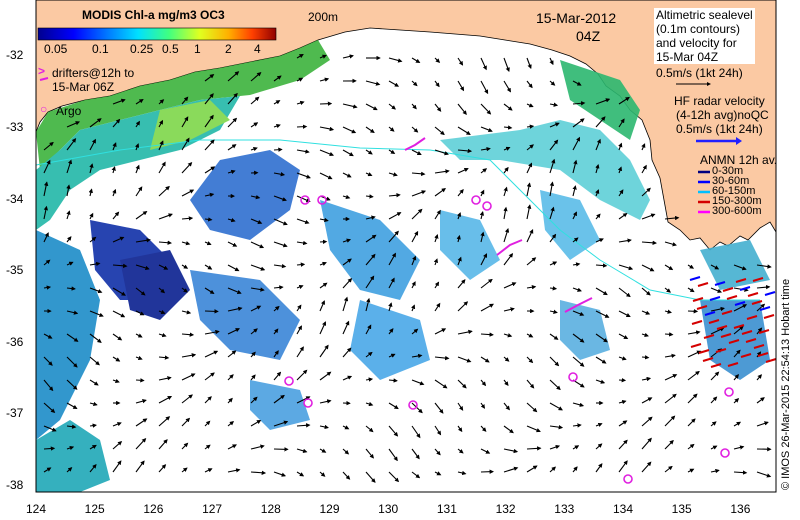  I want to click on longitude-tick: 126, so click(153, 509).